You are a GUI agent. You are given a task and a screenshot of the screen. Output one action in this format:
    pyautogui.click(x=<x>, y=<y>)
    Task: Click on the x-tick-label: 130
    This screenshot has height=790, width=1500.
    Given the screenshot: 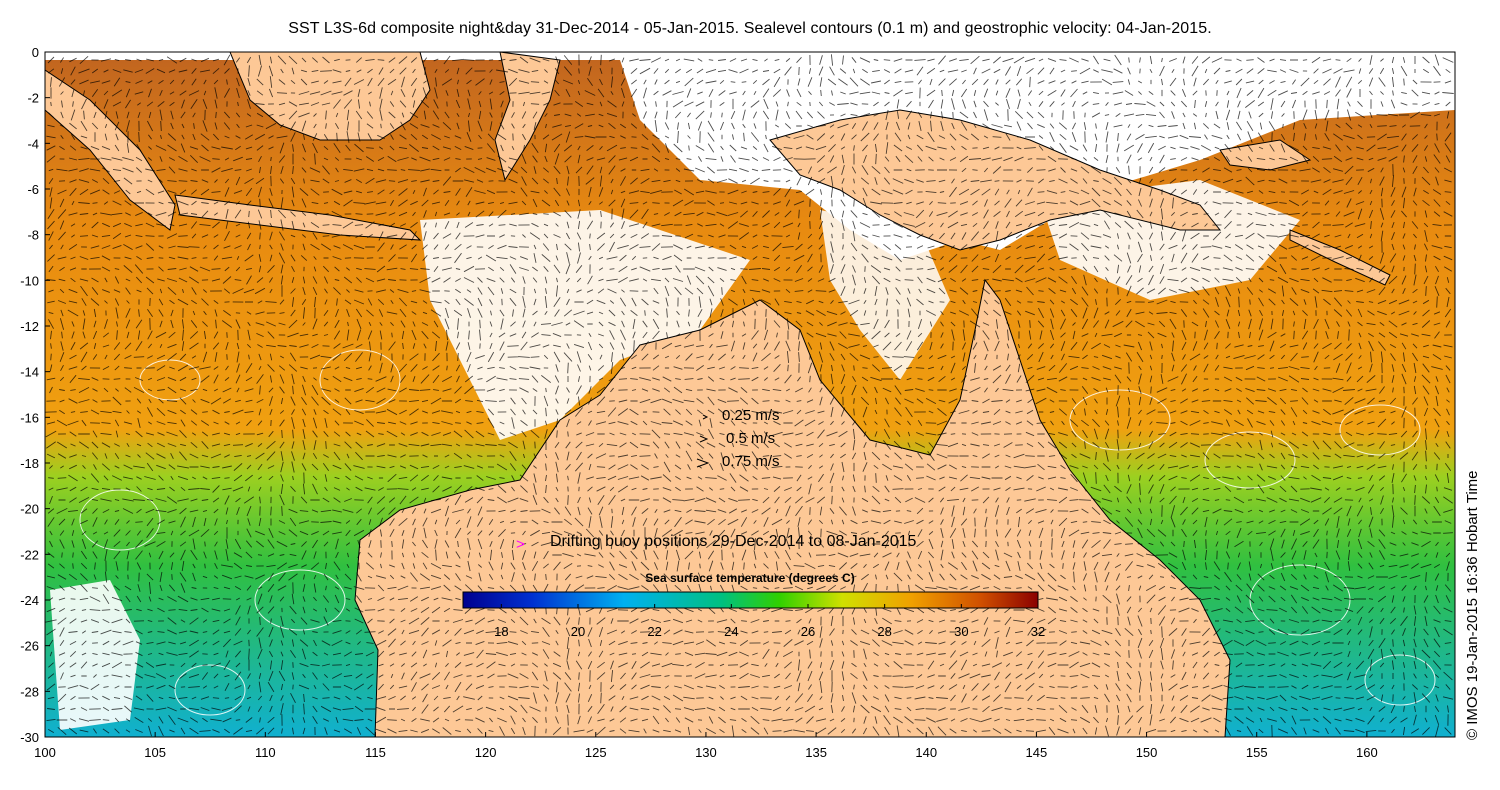 What is the action you would take?
    pyautogui.click(x=706, y=752)
    